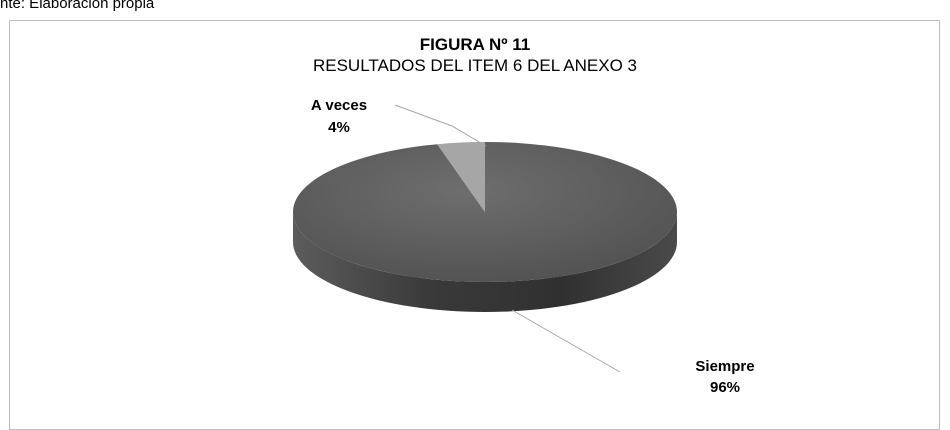  What do you see at coordinates (339, 105) in the screenshot?
I see `slice-label-a-veces: A veces` at bounding box center [339, 105].